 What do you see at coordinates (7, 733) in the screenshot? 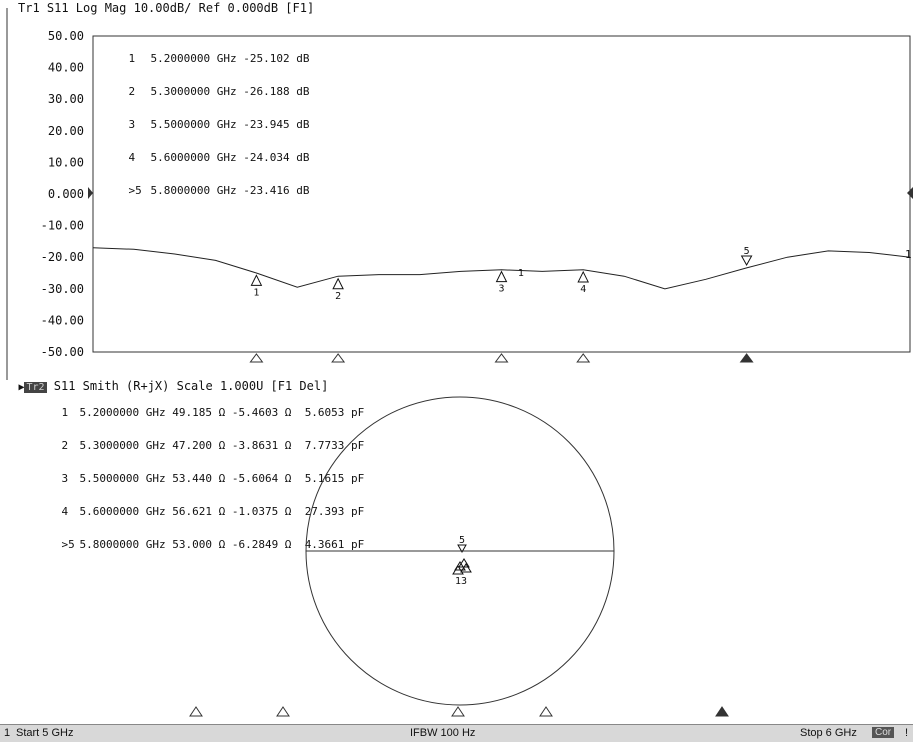
I see `channel-number: 1` at bounding box center [7, 733].